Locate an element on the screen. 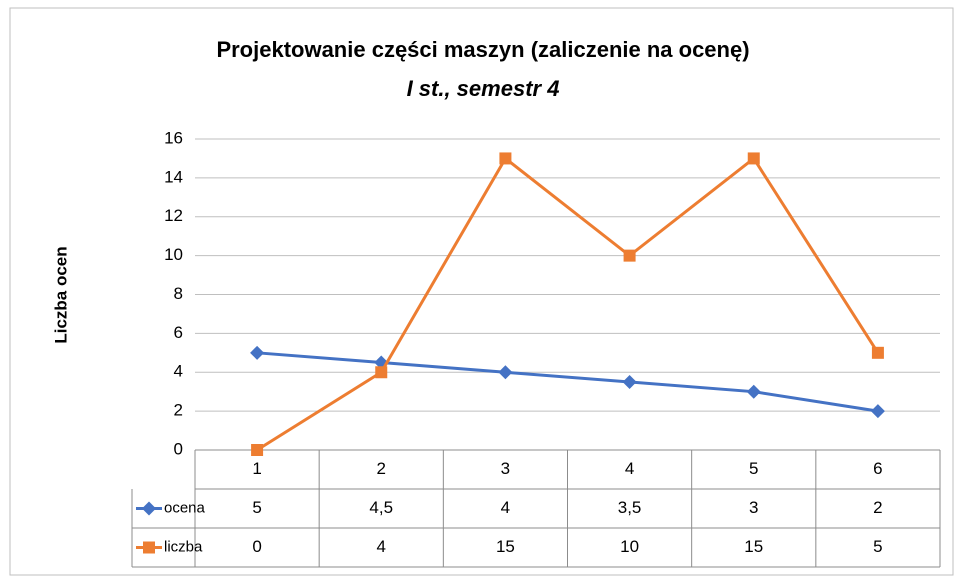 The width and height of the screenshot is (964, 588). x-tick-label: 5 is located at coordinates (753, 468).